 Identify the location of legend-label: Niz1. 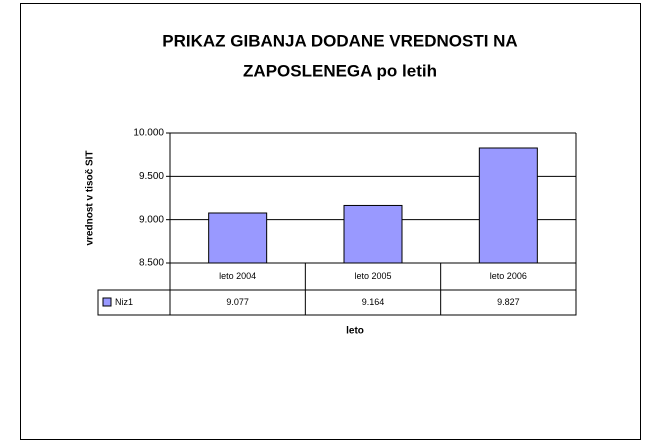
(124, 302).